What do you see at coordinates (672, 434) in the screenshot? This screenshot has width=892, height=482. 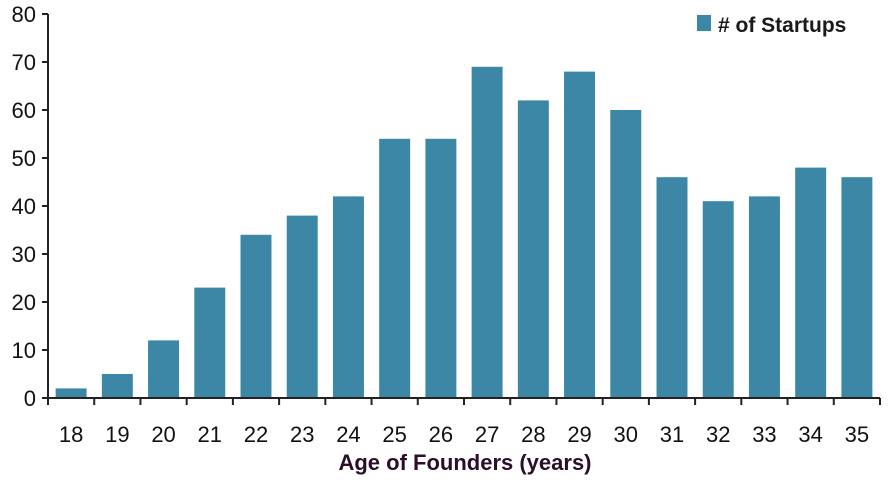 I see `x-tick-label: 31` at bounding box center [672, 434].